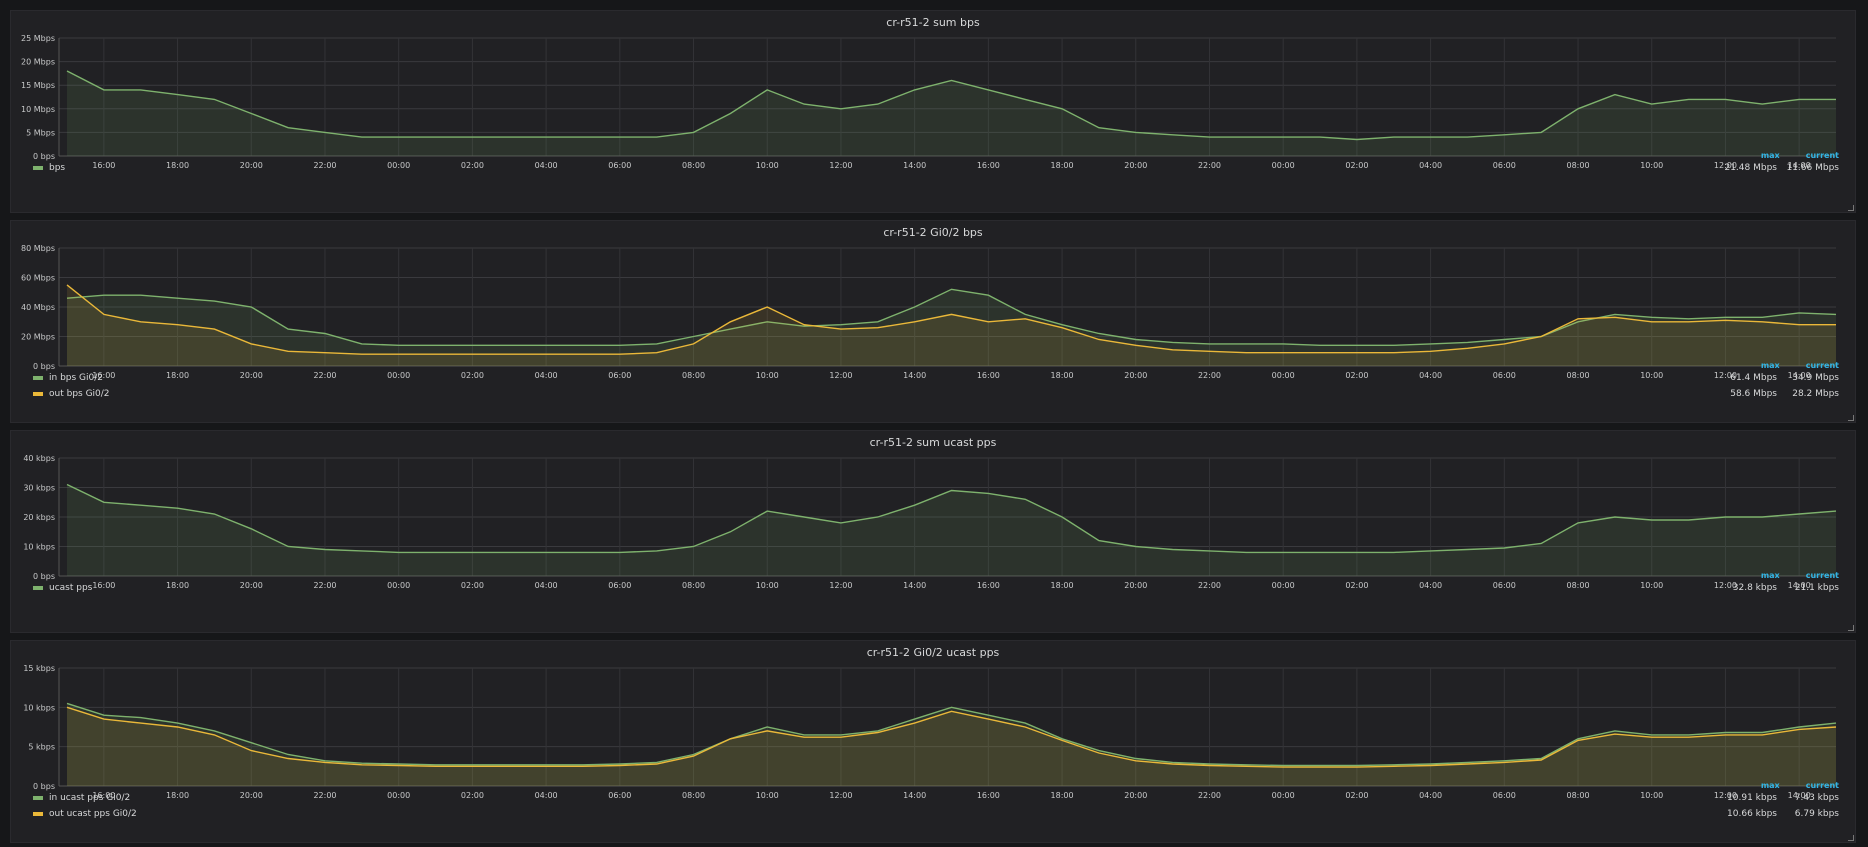  What do you see at coordinates (71, 588) in the screenshot?
I see `legend-label: ucast pps` at bounding box center [71, 588].